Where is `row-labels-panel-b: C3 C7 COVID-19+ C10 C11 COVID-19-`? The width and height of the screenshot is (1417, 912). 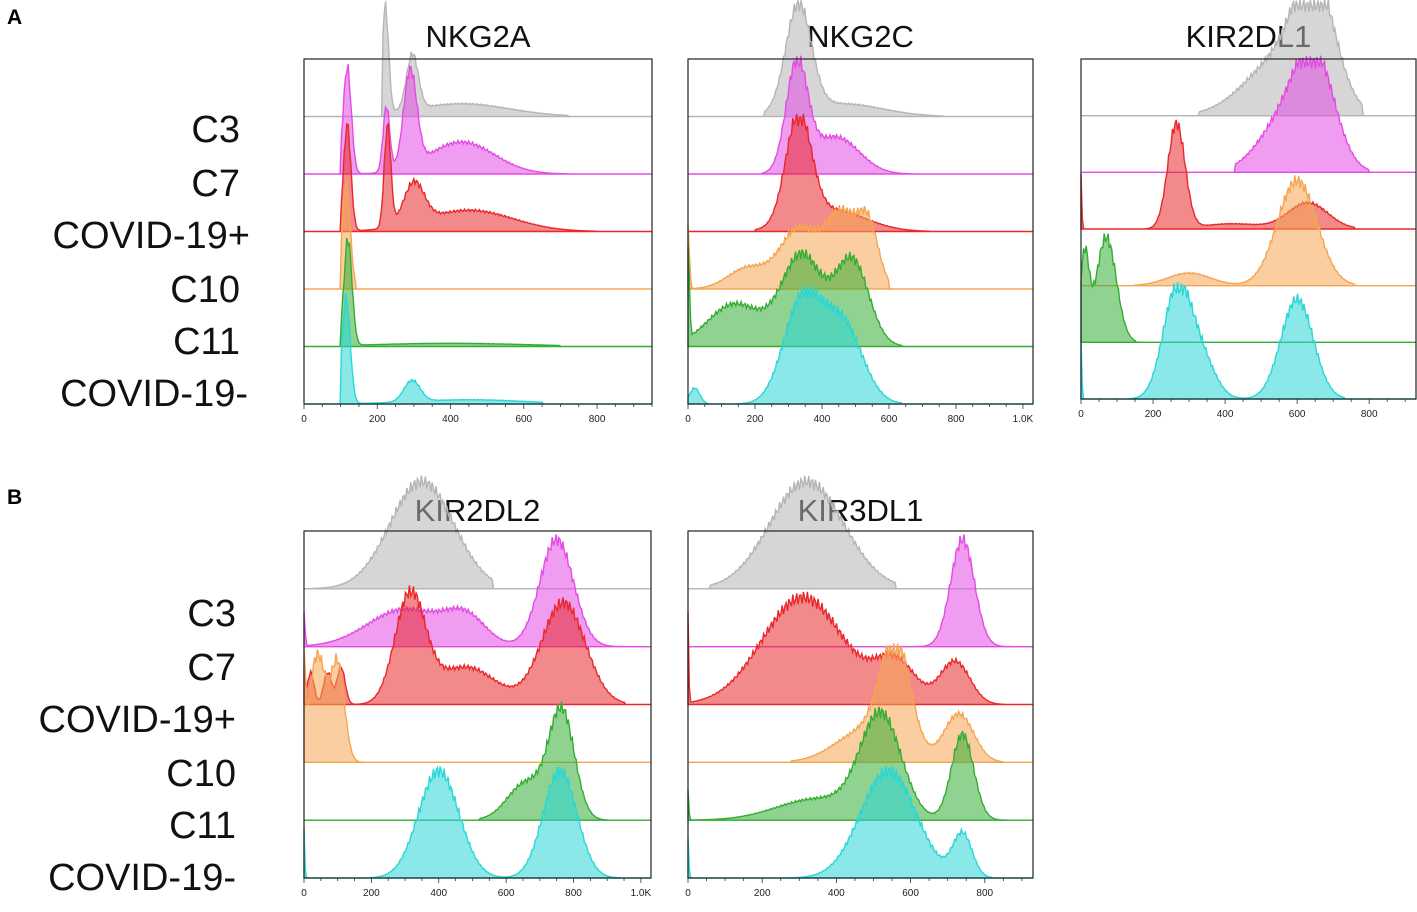 row-labels-panel-b: C3 C7 COVID-19+ C10 C11 COVID-19- is located at coordinates (137, 746).